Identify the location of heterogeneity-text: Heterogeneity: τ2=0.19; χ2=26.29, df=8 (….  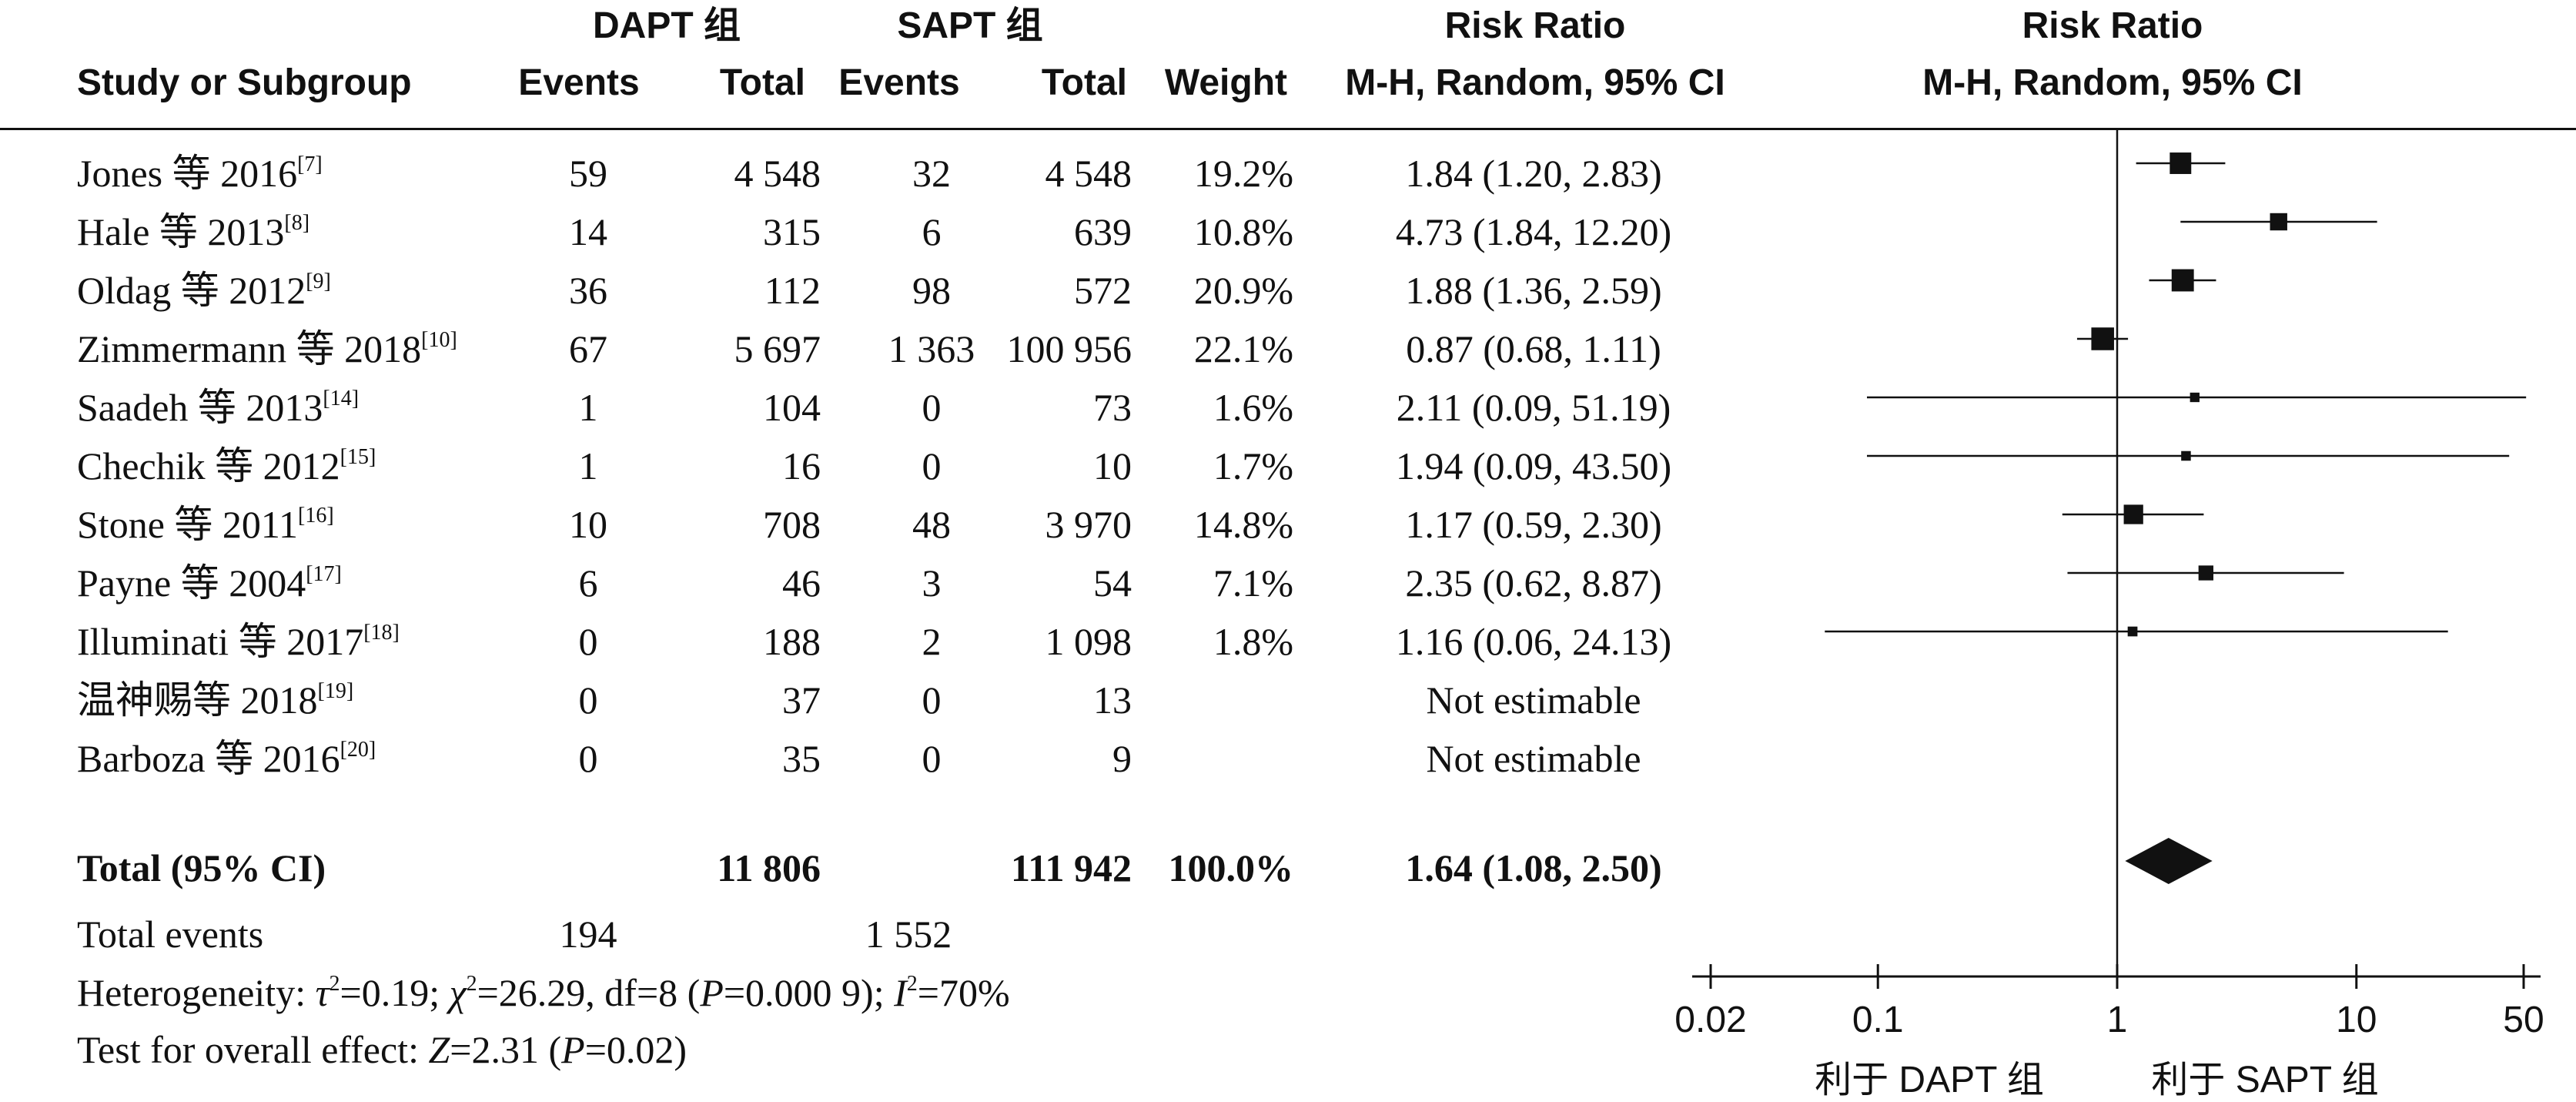
(544, 993).